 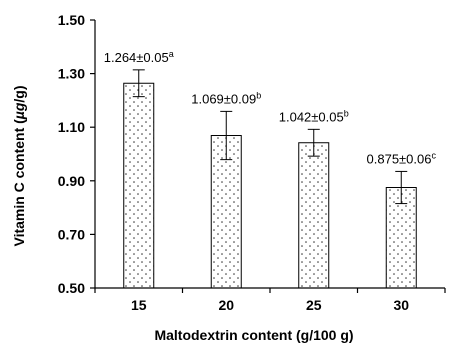 I want to click on x-axis-ticks: 15 20 25 30, so click(x=270, y=300).